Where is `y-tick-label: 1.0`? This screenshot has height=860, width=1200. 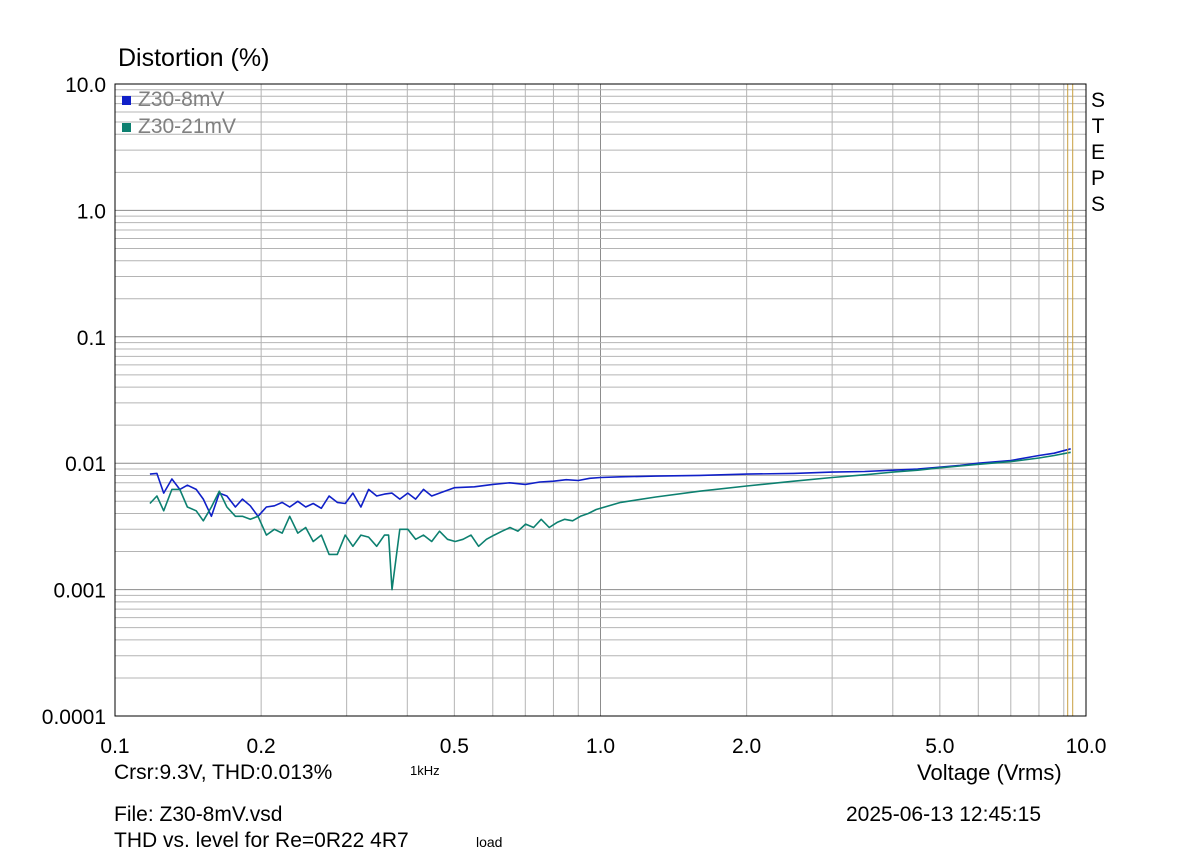 y-tick-label: 1.0 is located at coordinates (91, 211).